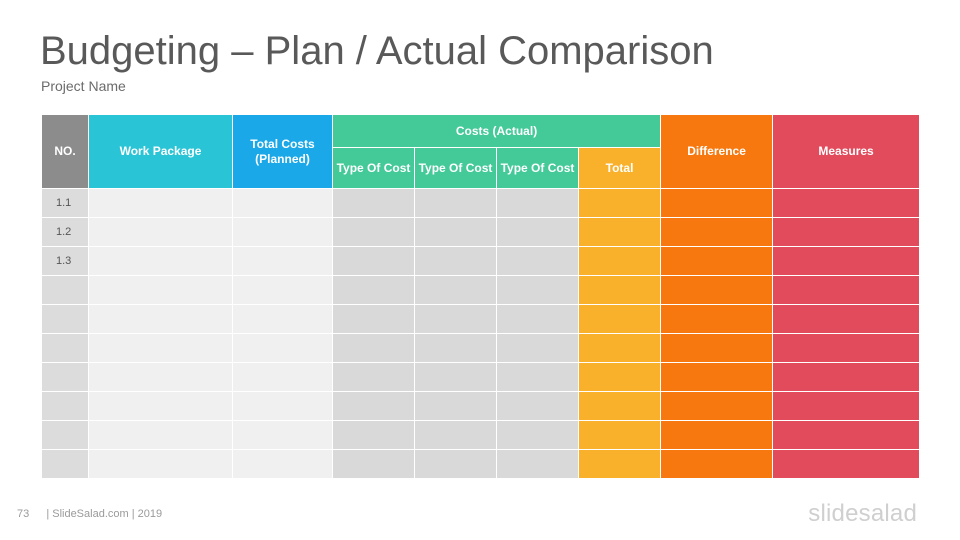 The image size is (960, 540). Describe the element at coordinates (160, 151) in the screenshot. I see `header-work-package: Work Package` at that location.